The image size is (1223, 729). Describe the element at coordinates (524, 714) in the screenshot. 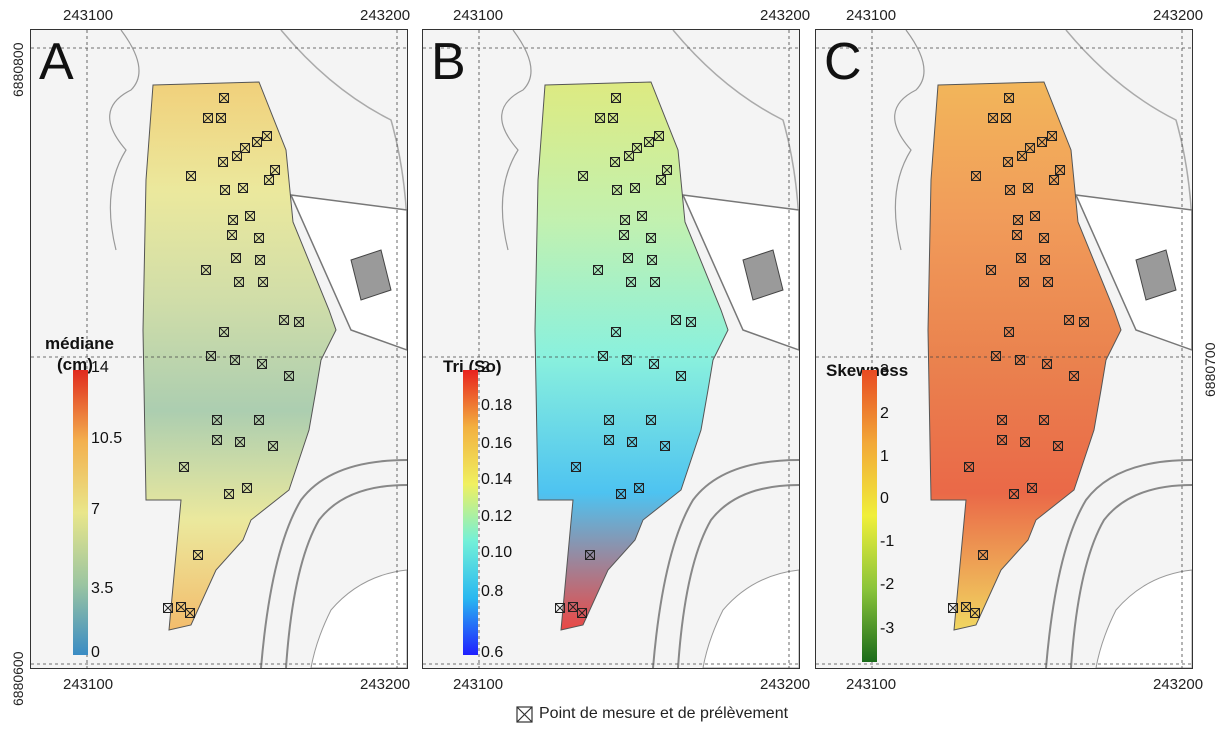

I see `boxed-x-icon` at that location.